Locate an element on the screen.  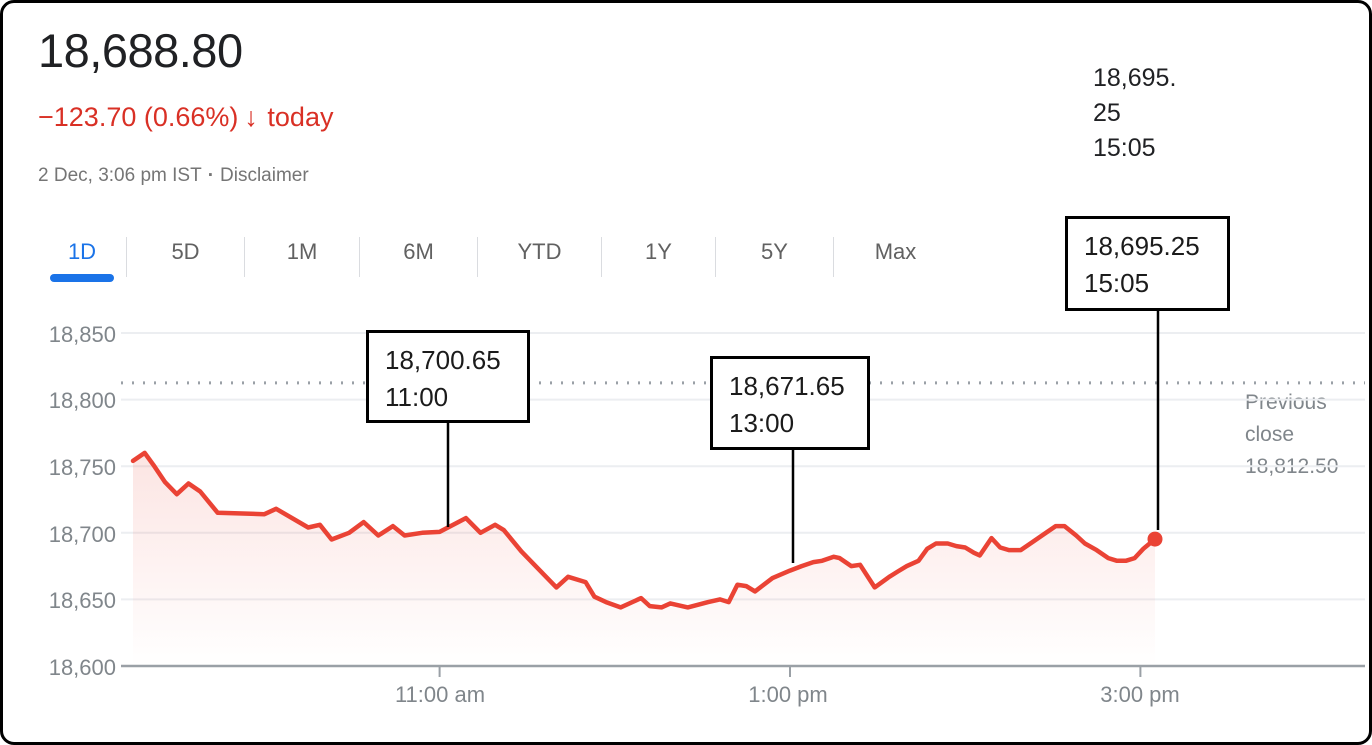
y-axis-label: 18,650 is located at coordinates (82, 600).